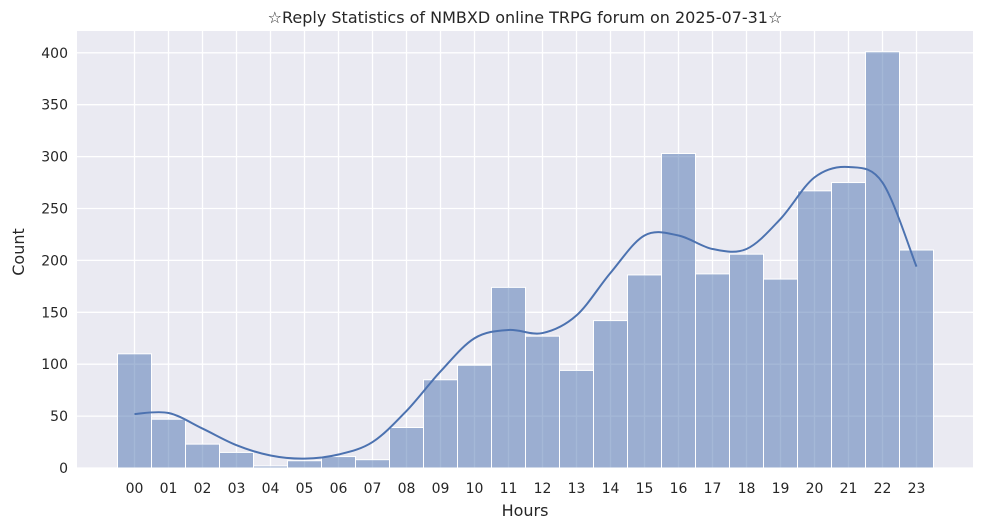  I want to click on x-tick-label: 18, so click(747, 489).